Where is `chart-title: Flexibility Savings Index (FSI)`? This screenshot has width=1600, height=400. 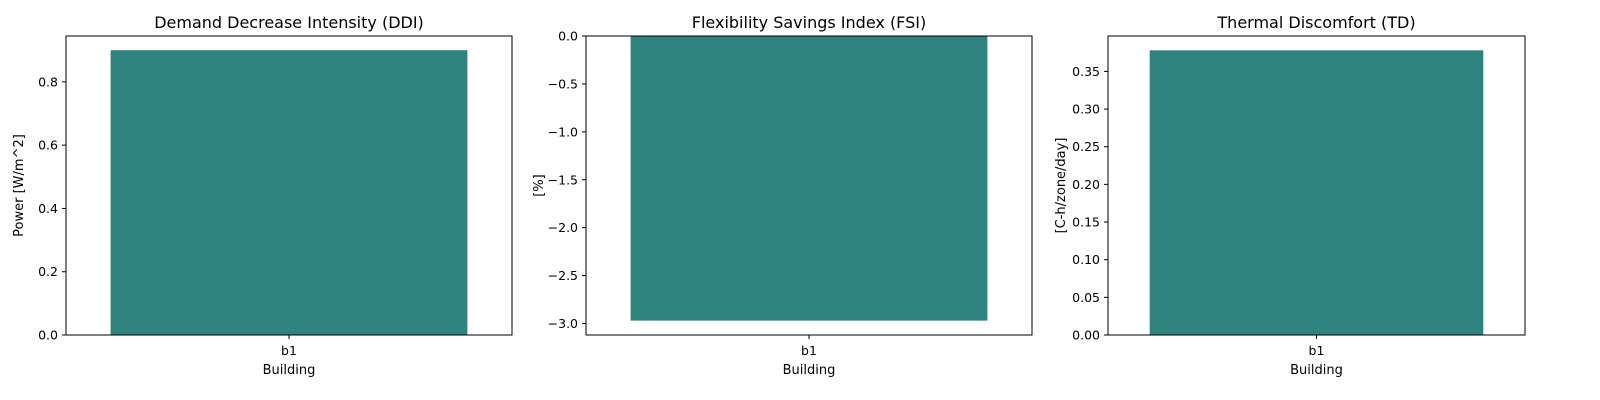 chart-title: Flexibility Savings Index (FSI) is located at coordinates (809, 22).